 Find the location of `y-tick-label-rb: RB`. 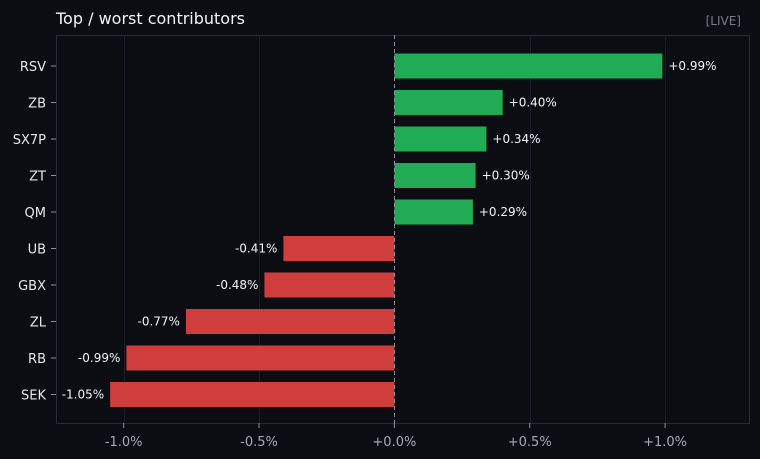

y-tick-label-rb: RB is located at coordinates (37, 359).